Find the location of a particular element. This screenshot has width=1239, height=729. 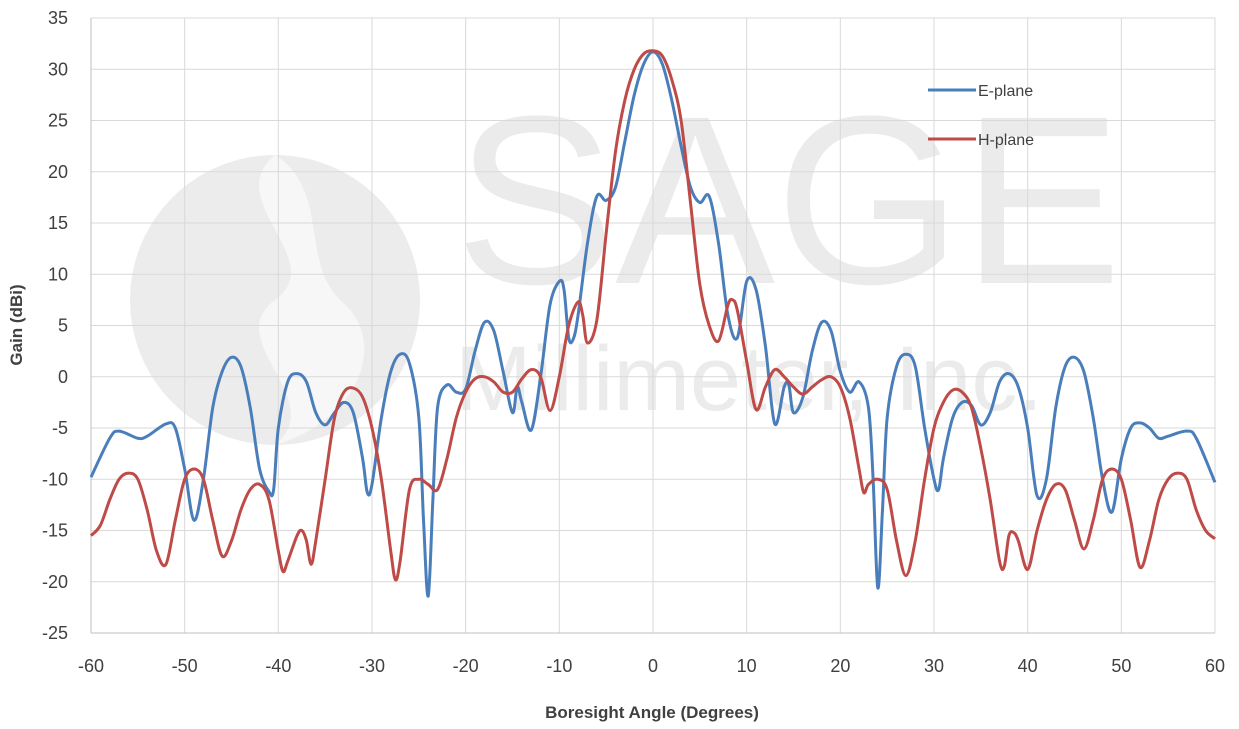

x-tick-label: -50 is located at coordinates (185, 666).